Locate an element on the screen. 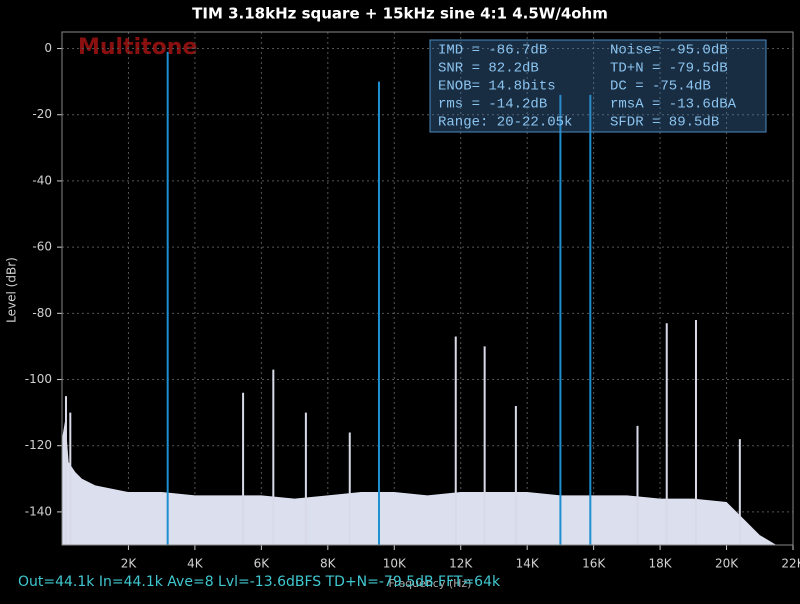  y-tick-label: -20 is located at coordinates (42, 114).